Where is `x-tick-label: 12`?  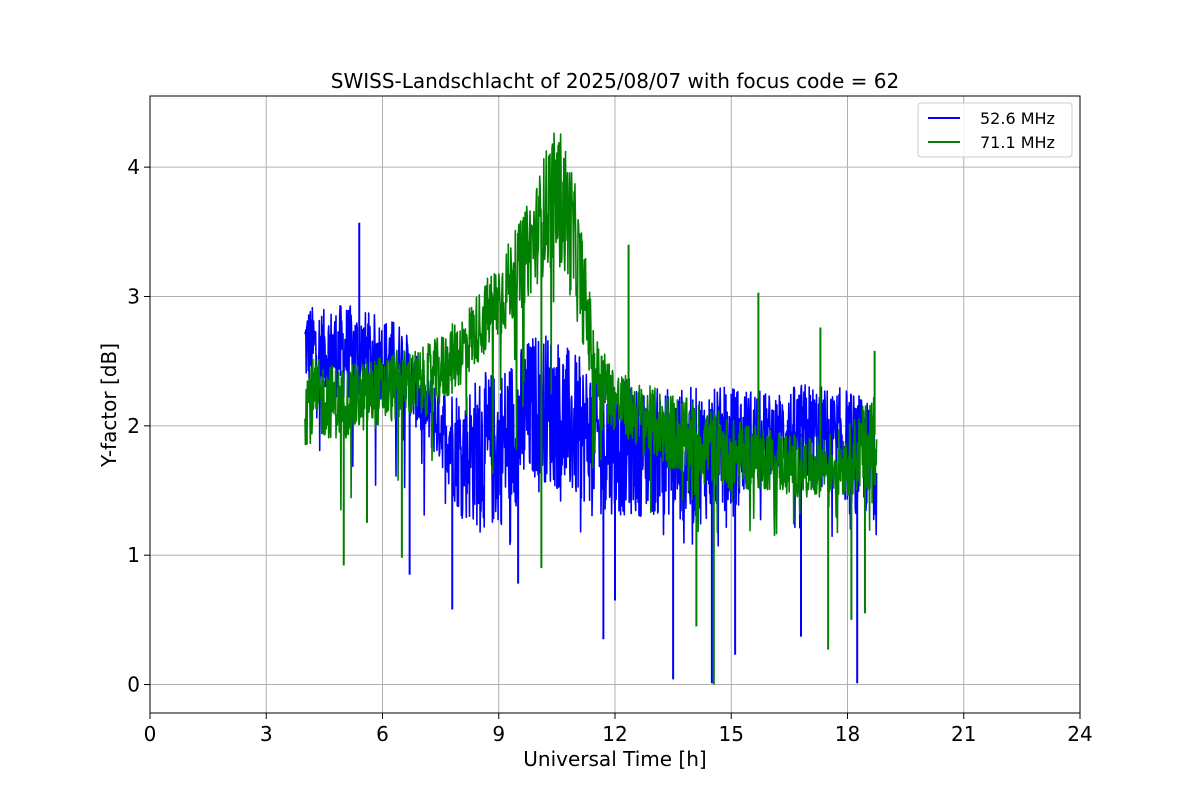 x-tick-label: 12 is located at coordinates (614, 734).